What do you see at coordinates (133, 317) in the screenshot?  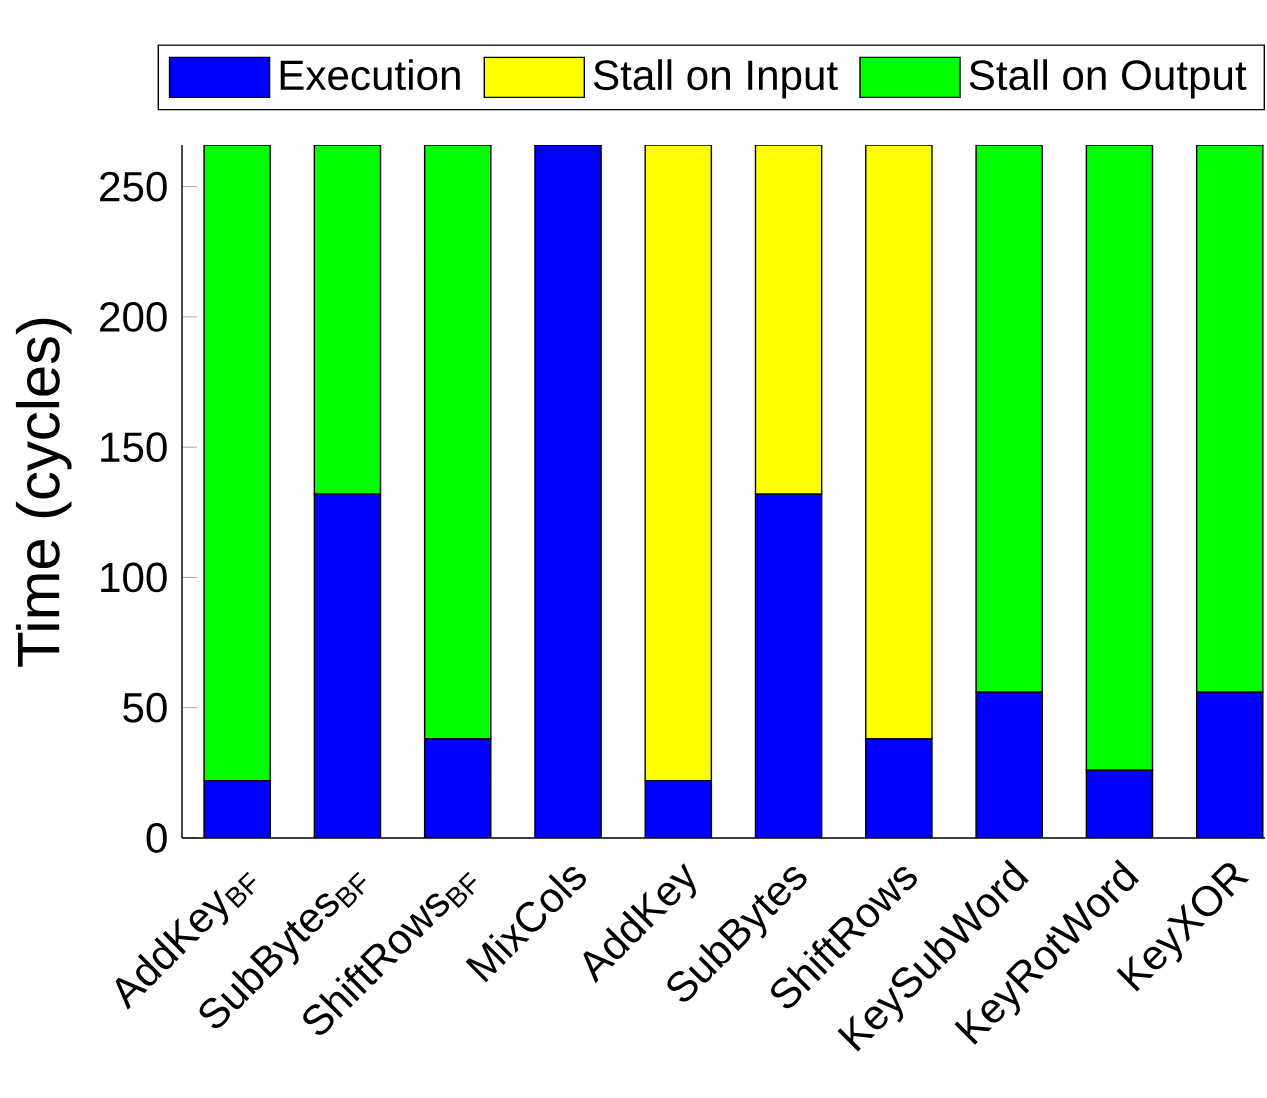 I see `y-tick-label: 200` at bounding box center [133, 317].